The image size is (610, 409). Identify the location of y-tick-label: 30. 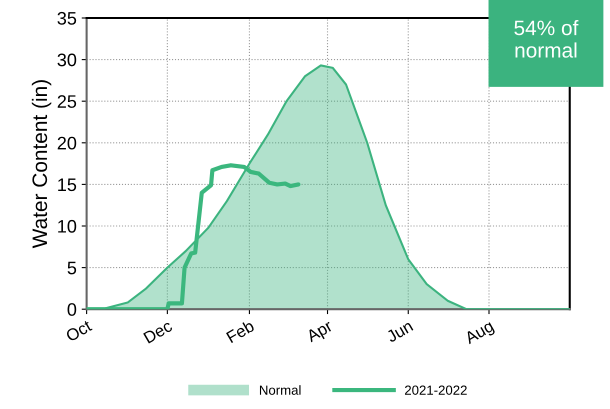
(67, 60).